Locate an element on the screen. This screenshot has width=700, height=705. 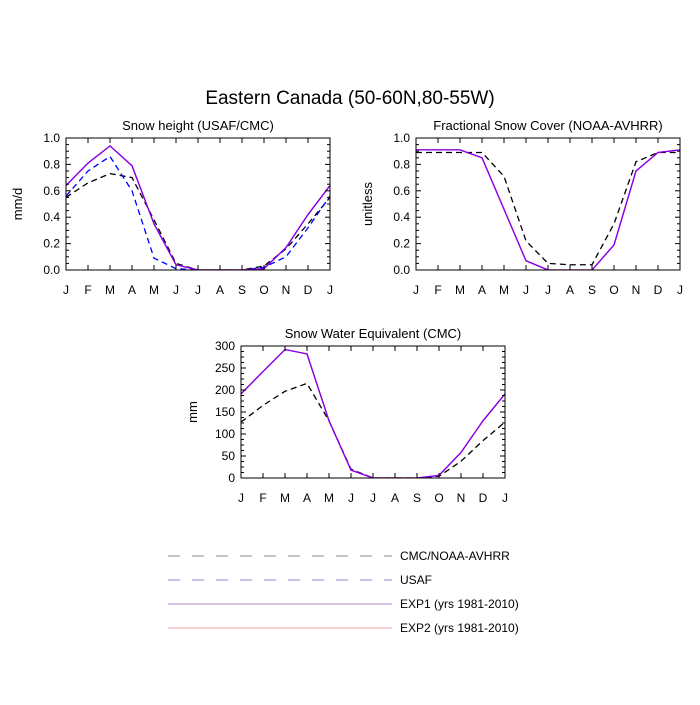
y-tick-label: 50 is located at coordinates (229, 456).